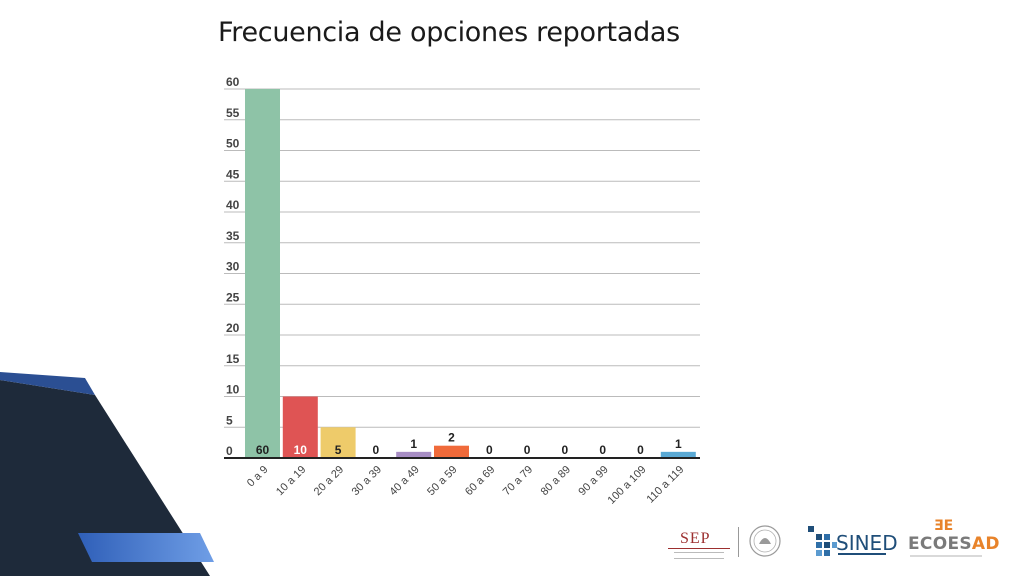 Image resolution: width=1024 pixels, height=576 pixels. I want to click on y-tick-label: 45, so click(233, 174).